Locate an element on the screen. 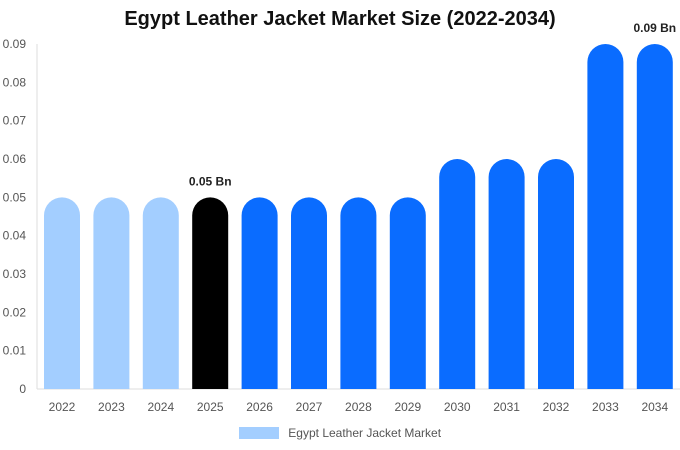 This screenshot has width=680, height=450. legend: Egypt Leather Jacket Market is located at coordinates (340, 432).